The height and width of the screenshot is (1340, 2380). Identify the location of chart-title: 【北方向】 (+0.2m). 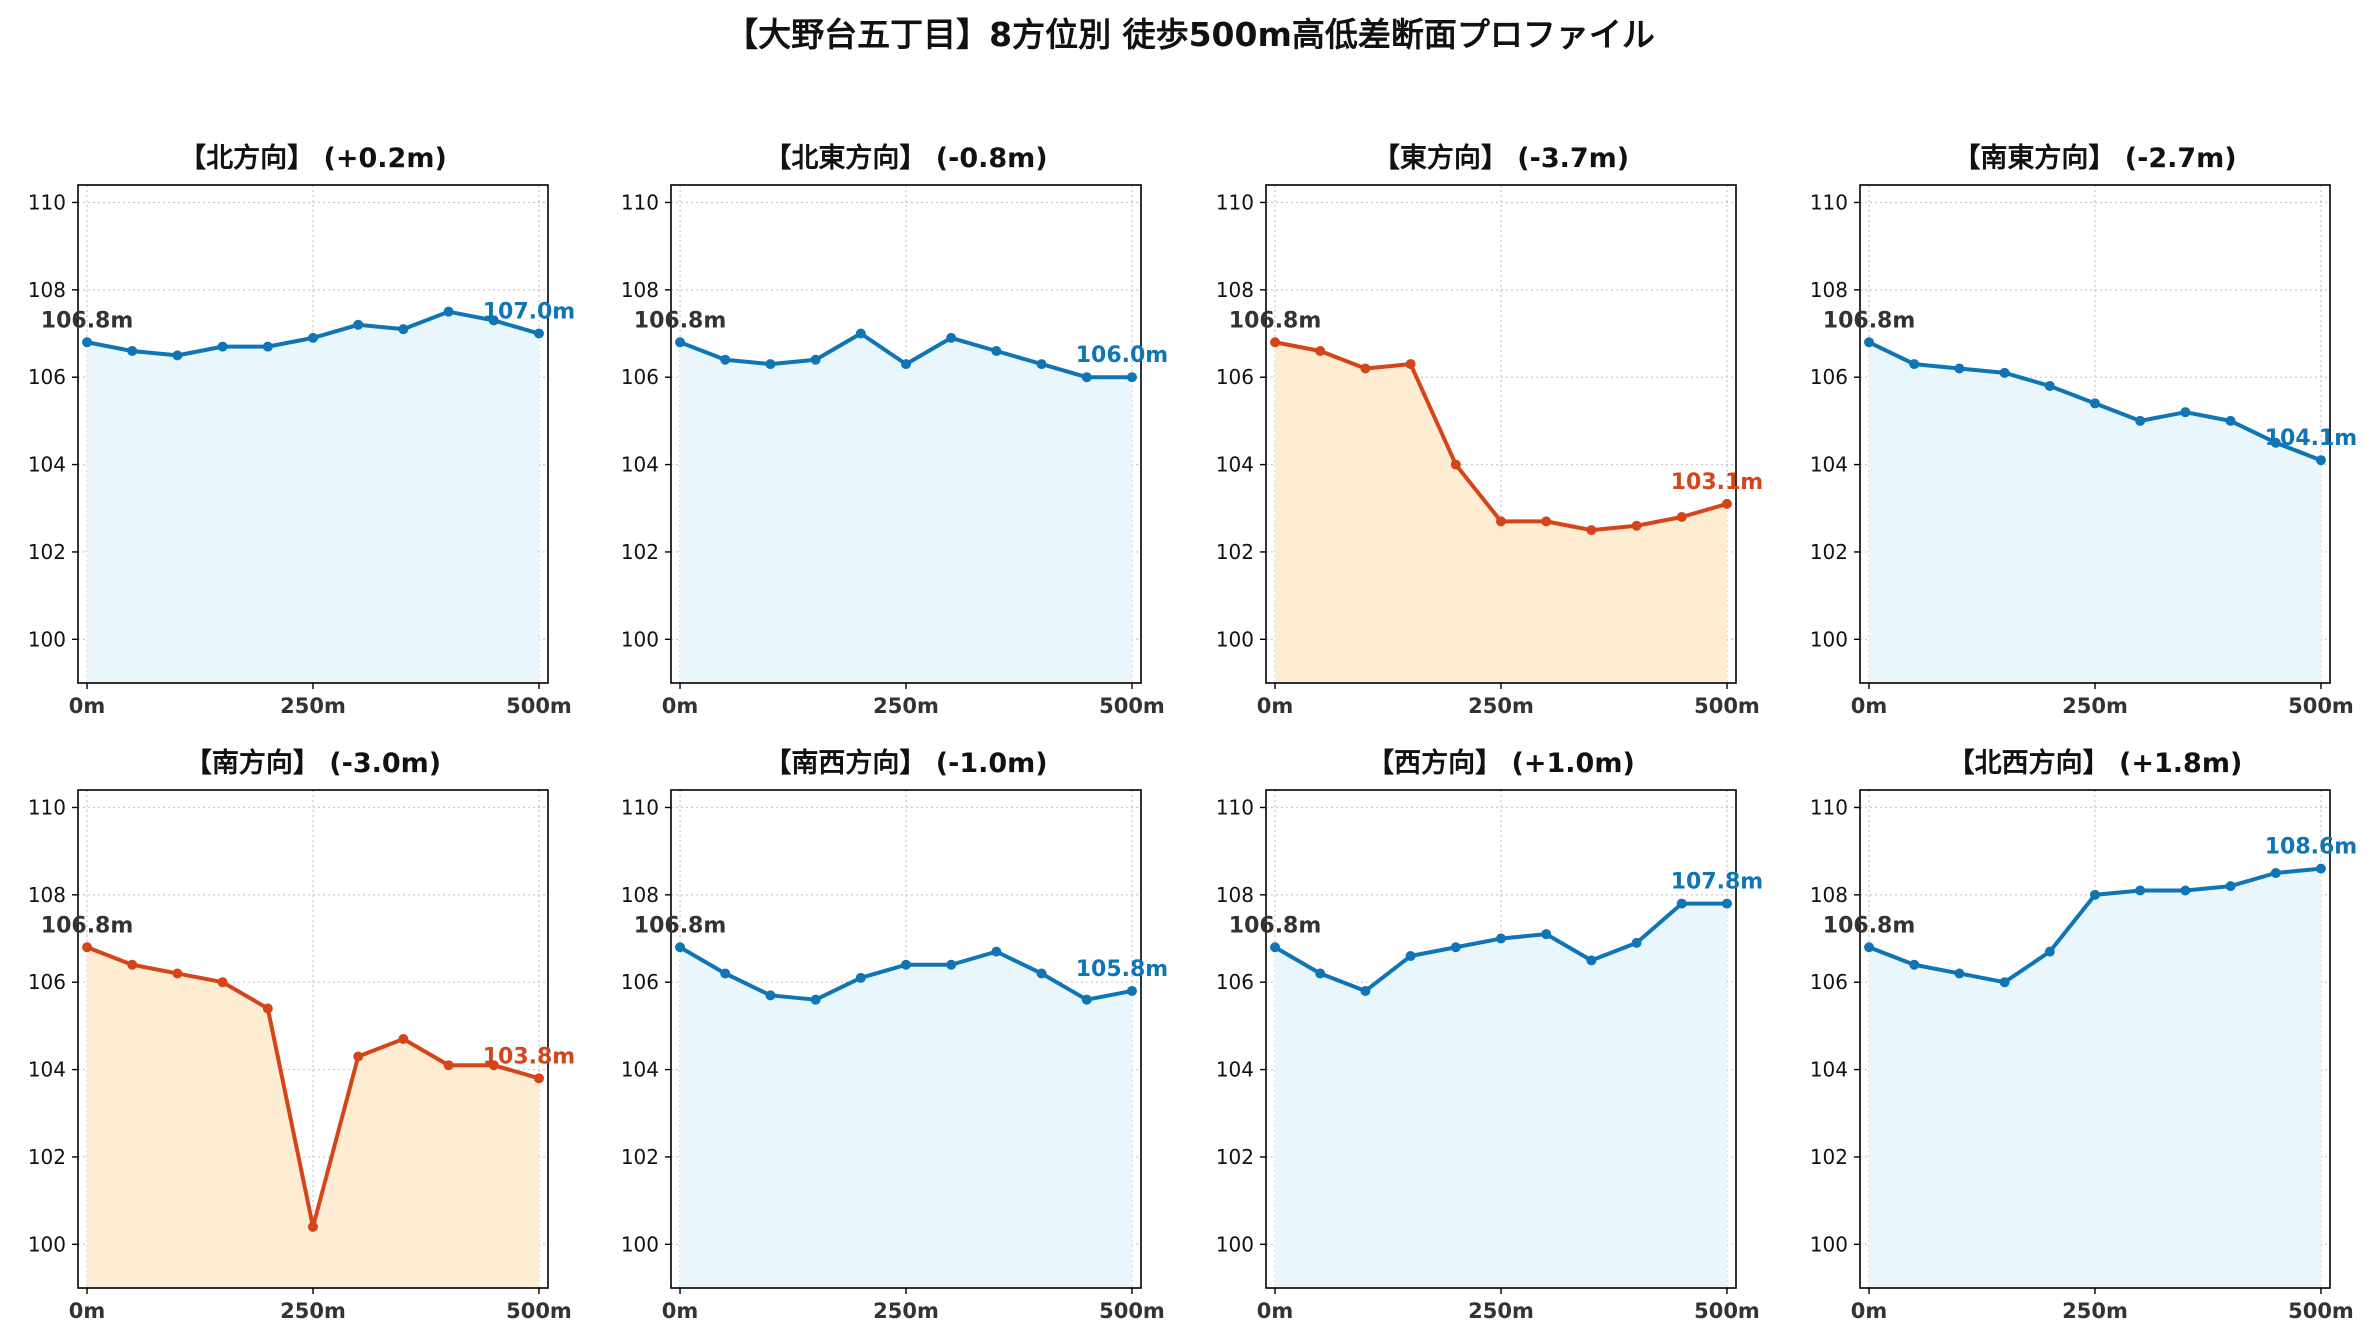
(313, 158).